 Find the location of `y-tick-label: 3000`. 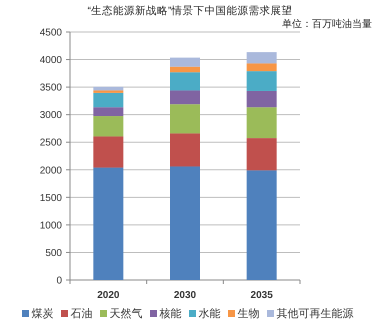

y-tick-label: 3000 is located at coordinates (51, 116).